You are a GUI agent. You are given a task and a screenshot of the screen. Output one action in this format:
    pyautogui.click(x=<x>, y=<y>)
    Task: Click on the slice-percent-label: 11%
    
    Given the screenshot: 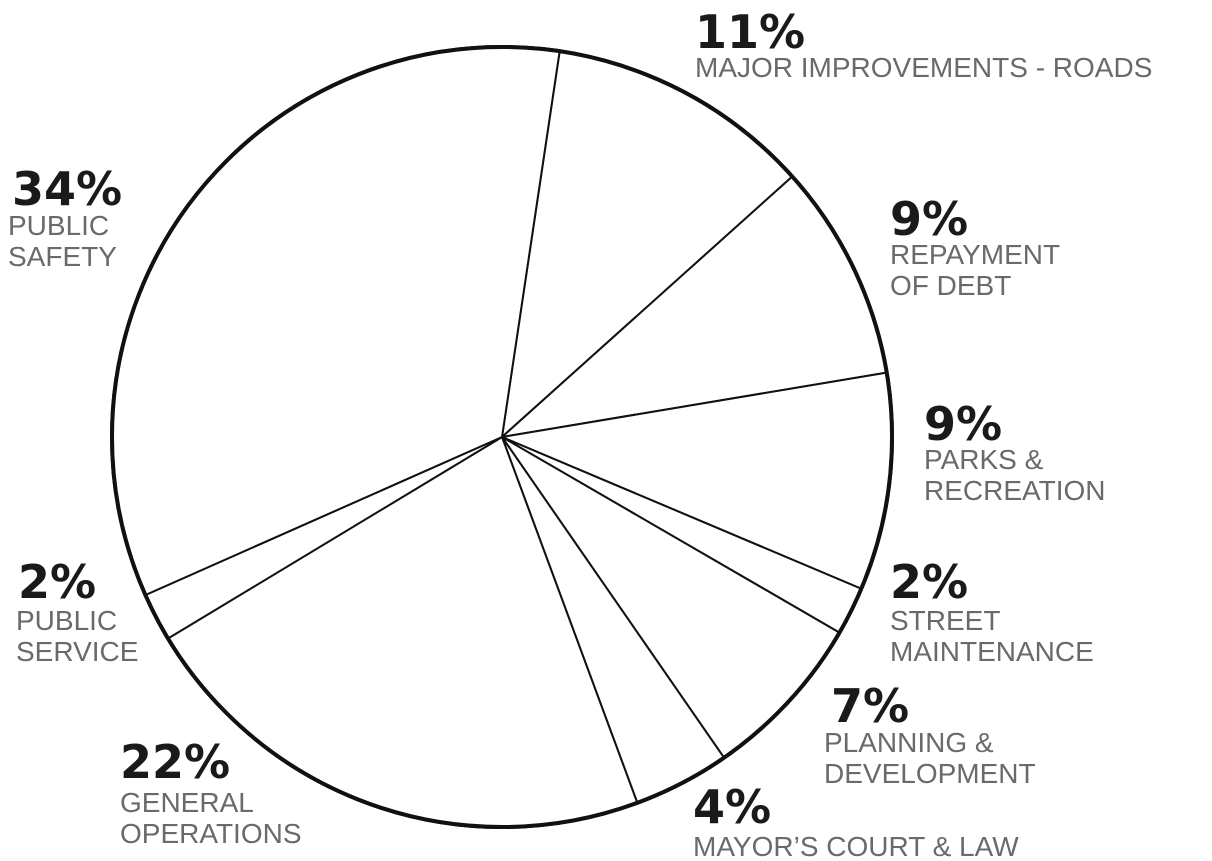 What is the action you would take?
    pyautogui.click(x=750, y=32)
    